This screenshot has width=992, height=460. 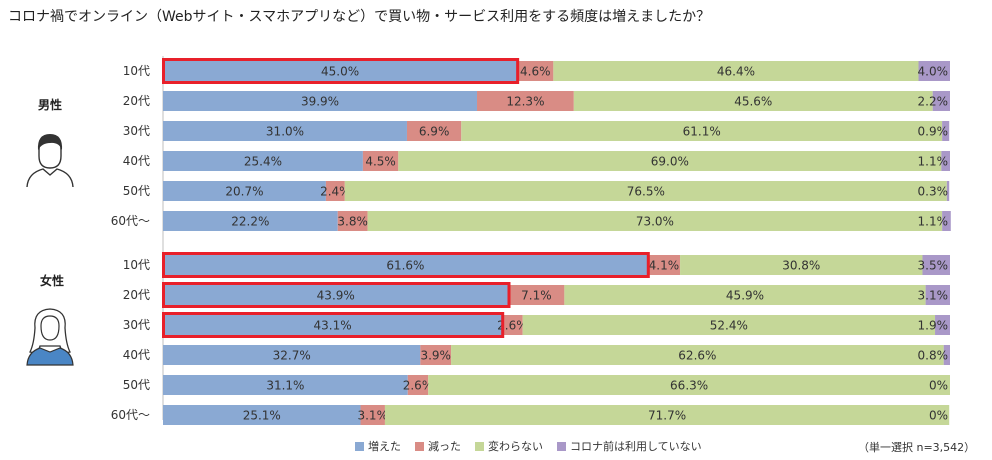 I want to click on row-label: 40代, so click(x=136, y=161).